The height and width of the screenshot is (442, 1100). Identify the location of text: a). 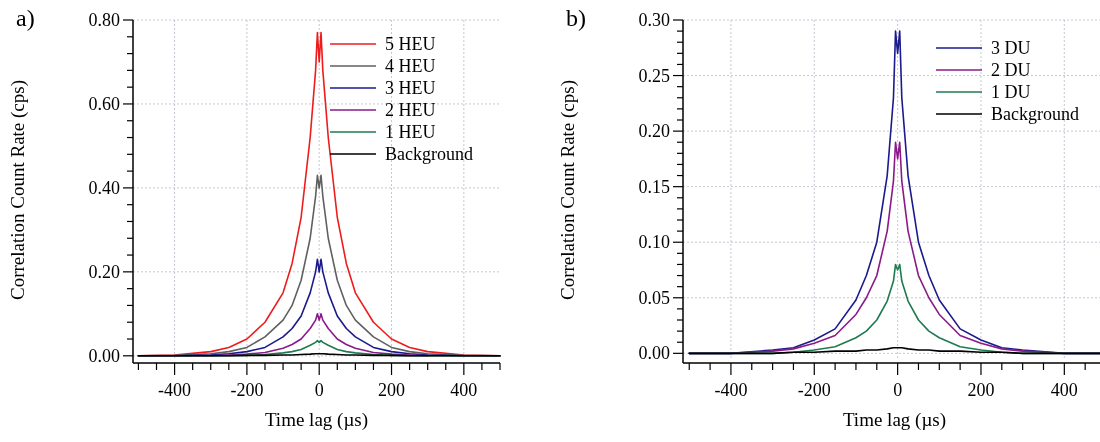
(25, 18).